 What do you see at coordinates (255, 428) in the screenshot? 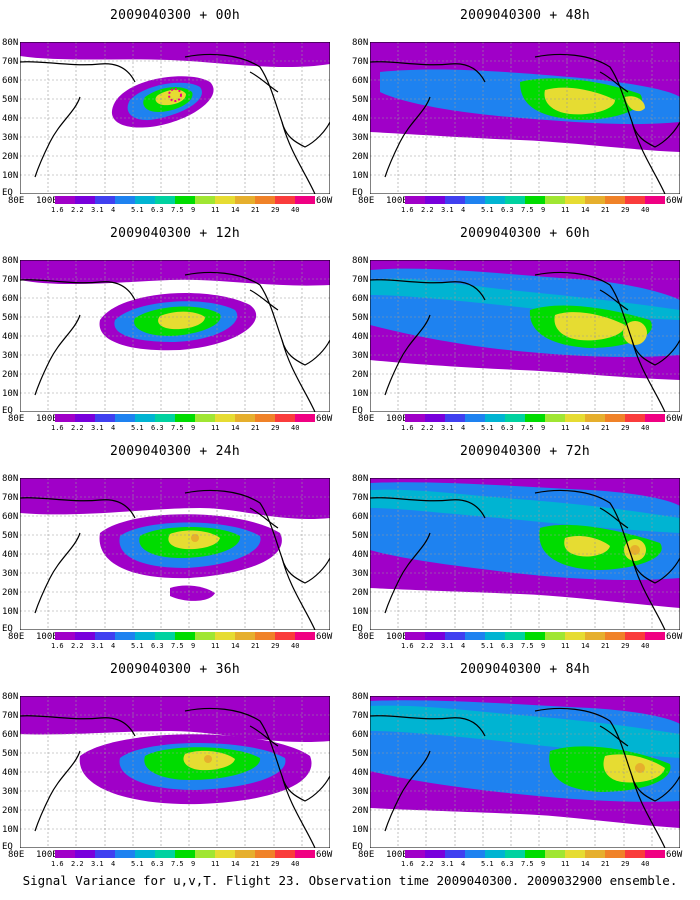
I see `colorbar-label: 21` at bounding box center [255, 428].